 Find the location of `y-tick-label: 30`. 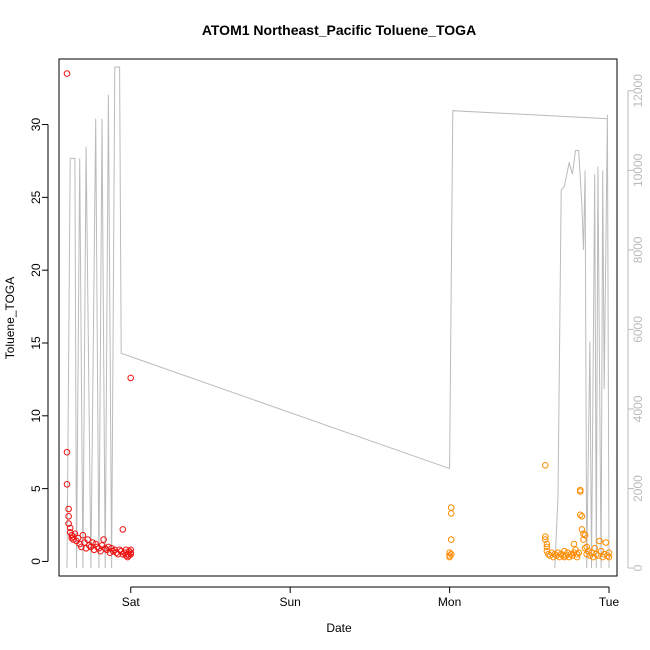

y-tick-label: 30 is located at coordinates (36, 125).